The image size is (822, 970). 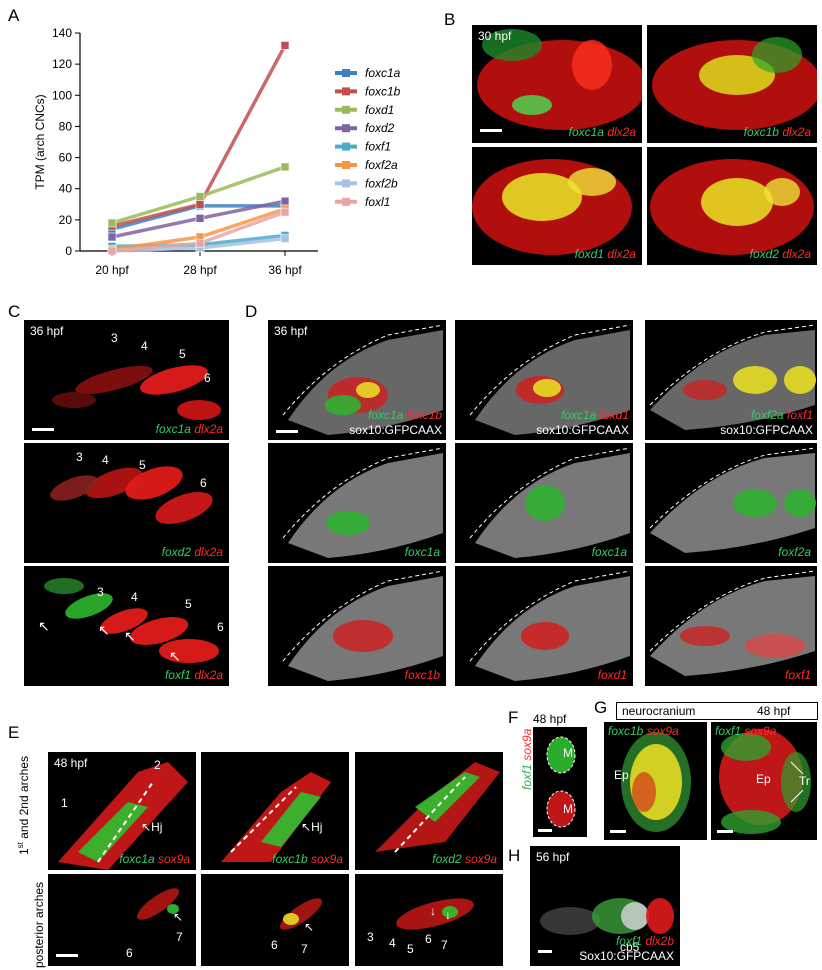 What do you see at coordinates (142, 465) in the screenshot?
I see `c2-arch-5: 5` at bounding box center [142, 465].